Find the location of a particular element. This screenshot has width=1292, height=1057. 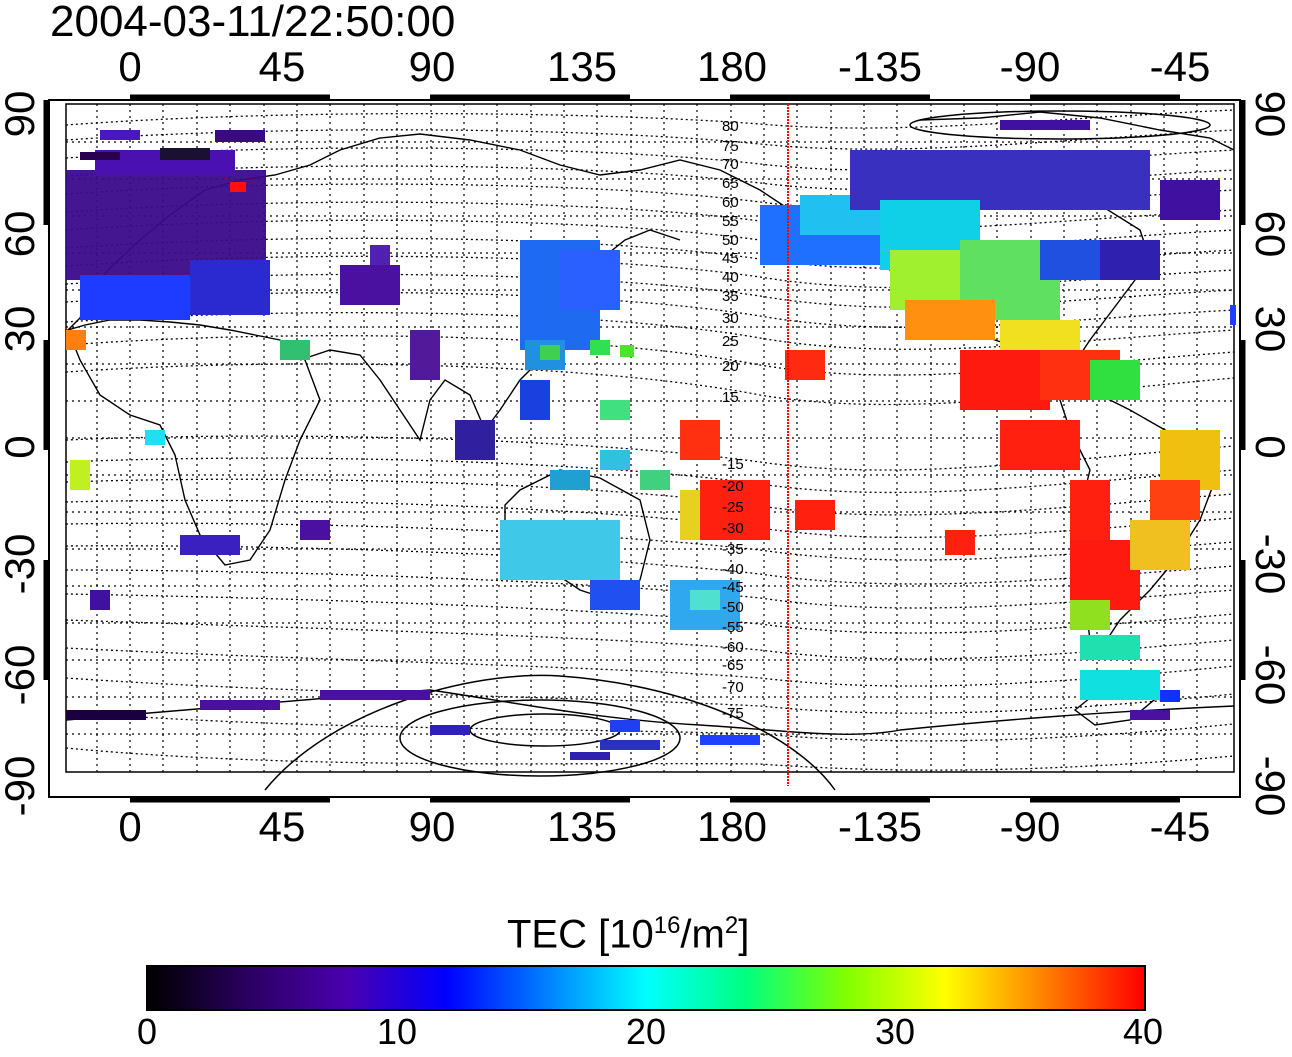

contour-label: -25 is located at coordinates (733, 507).